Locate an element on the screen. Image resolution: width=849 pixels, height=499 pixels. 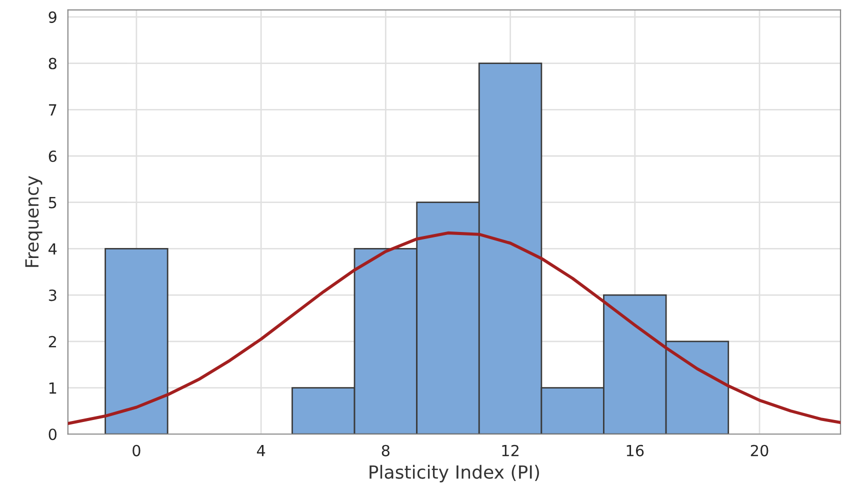
y-axis-title: Frequency is located at coordinates (33, 221).